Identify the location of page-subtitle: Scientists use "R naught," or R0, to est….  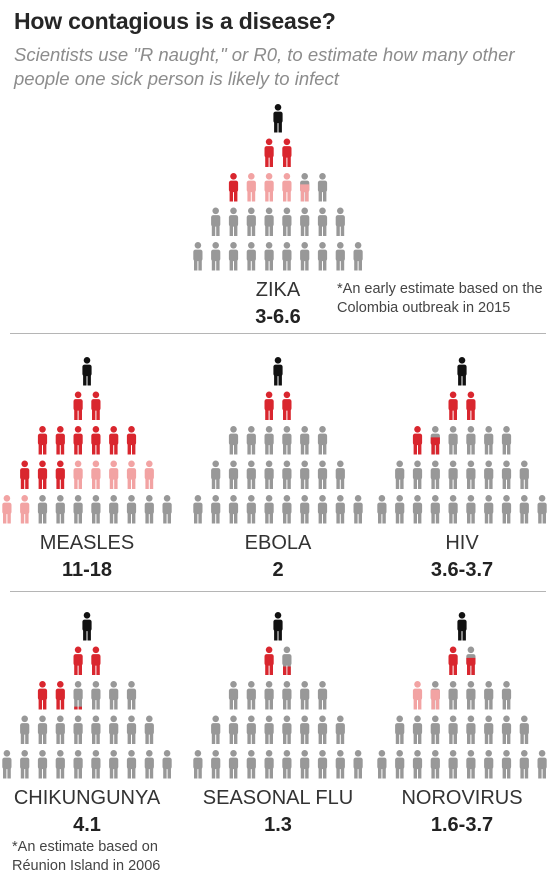
(264, 66).